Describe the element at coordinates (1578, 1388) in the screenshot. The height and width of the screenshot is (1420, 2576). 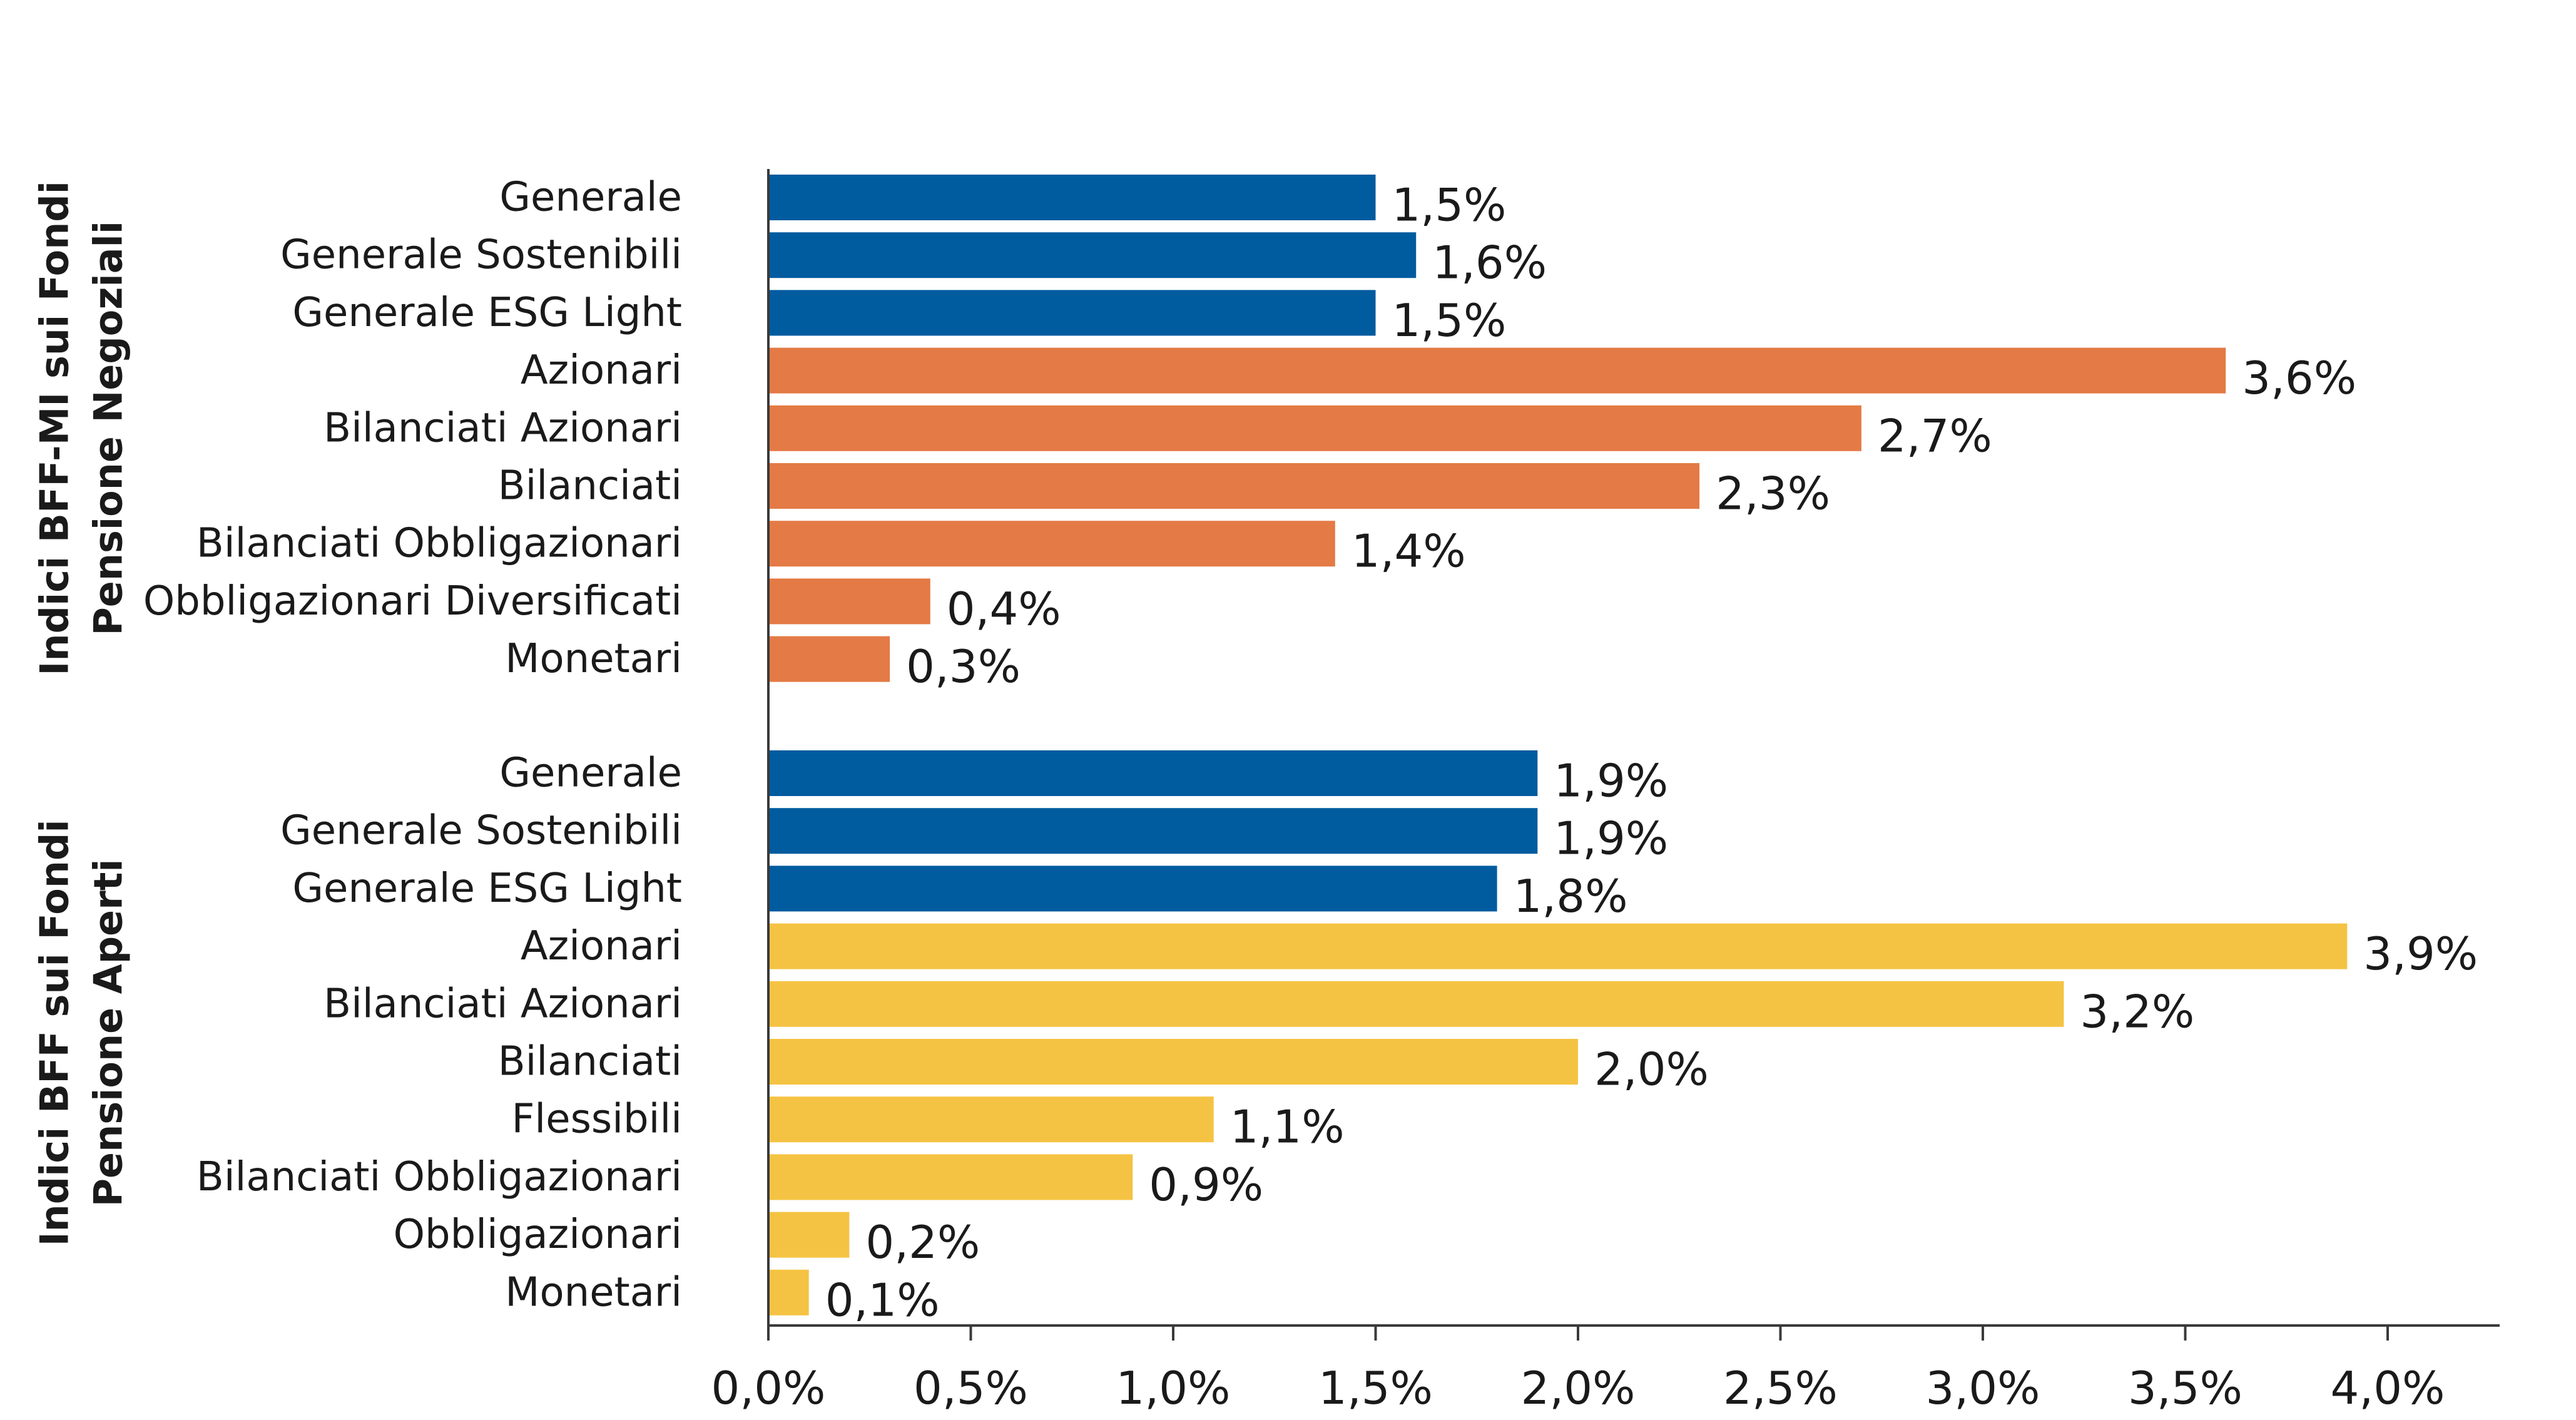
I see `x-tick-label: 2,0%` at that location.